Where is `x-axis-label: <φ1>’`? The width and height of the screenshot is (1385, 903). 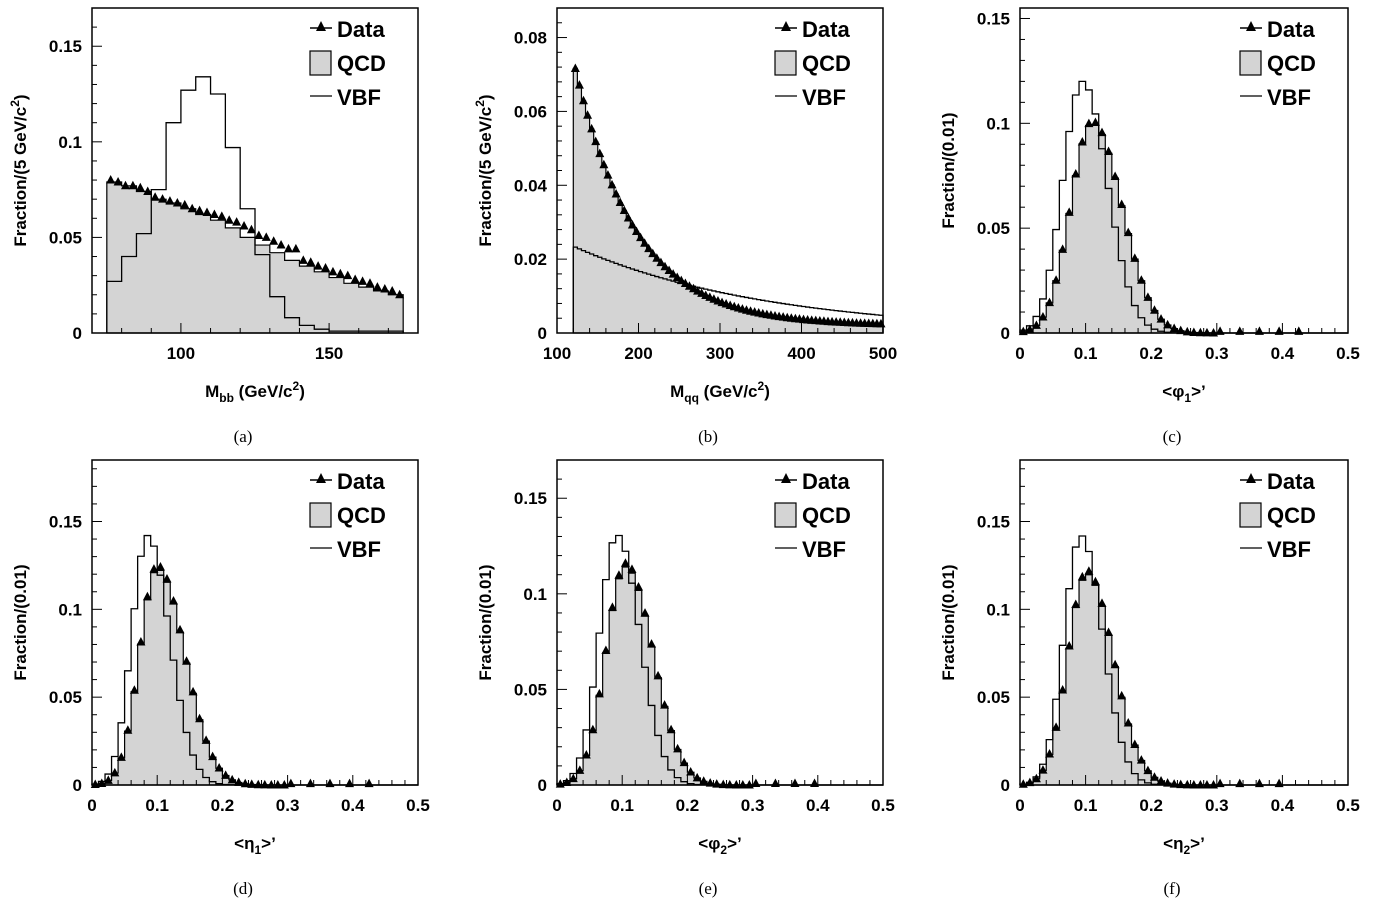 x-axis-label: <φ1>’ is located at coordinates (1183, 393).